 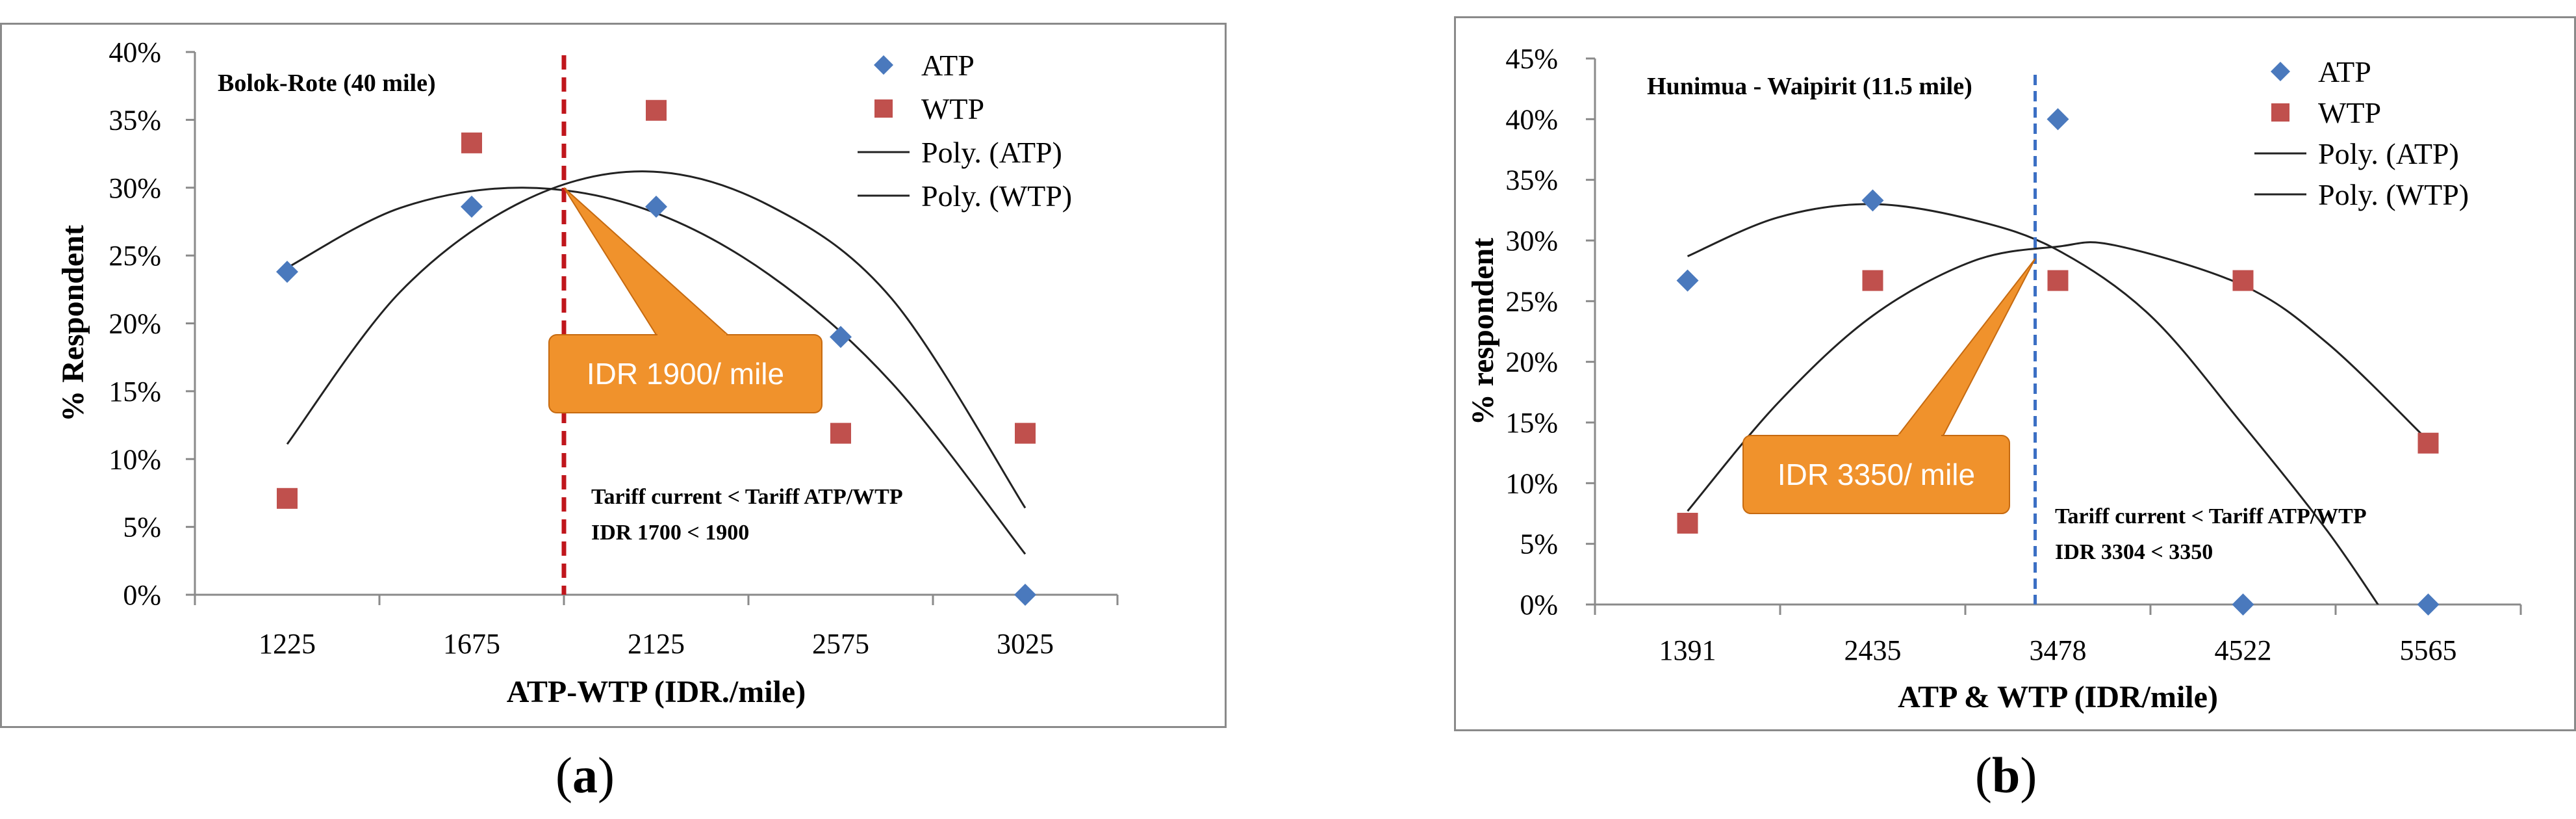 What do you see at coordinates (2428, 650) in the screenshot?
I see `x-tick-label: 5565` at bounding box center [2428, 650].